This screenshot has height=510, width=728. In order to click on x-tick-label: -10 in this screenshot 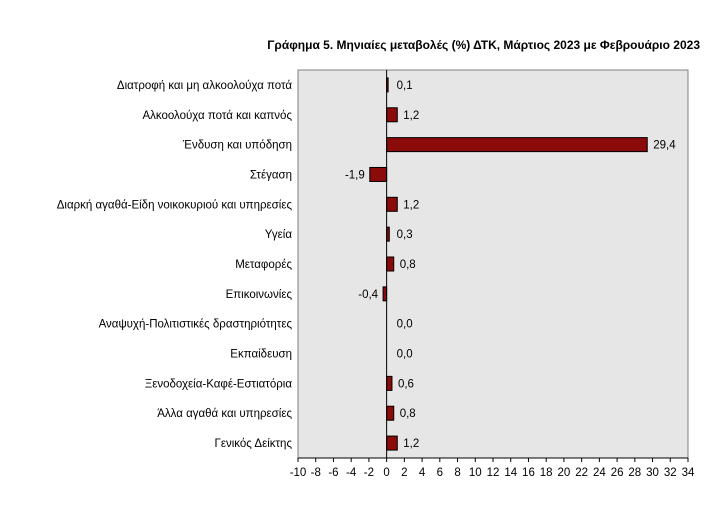, I will do `click(298, 473)`.